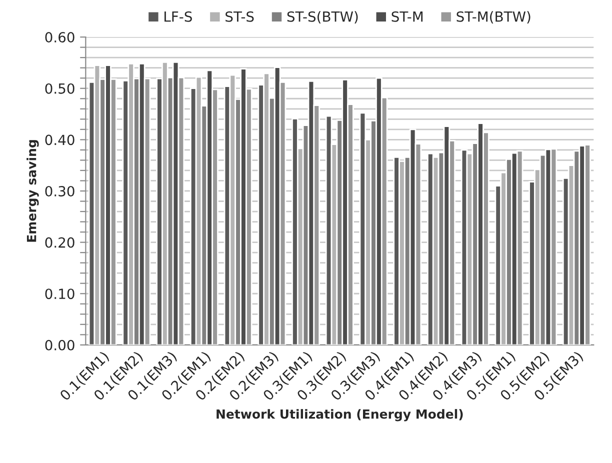  Describe the element at coordinates (59, 37) in the screenshot. I see `y-tick-label: 0.60` at that location.